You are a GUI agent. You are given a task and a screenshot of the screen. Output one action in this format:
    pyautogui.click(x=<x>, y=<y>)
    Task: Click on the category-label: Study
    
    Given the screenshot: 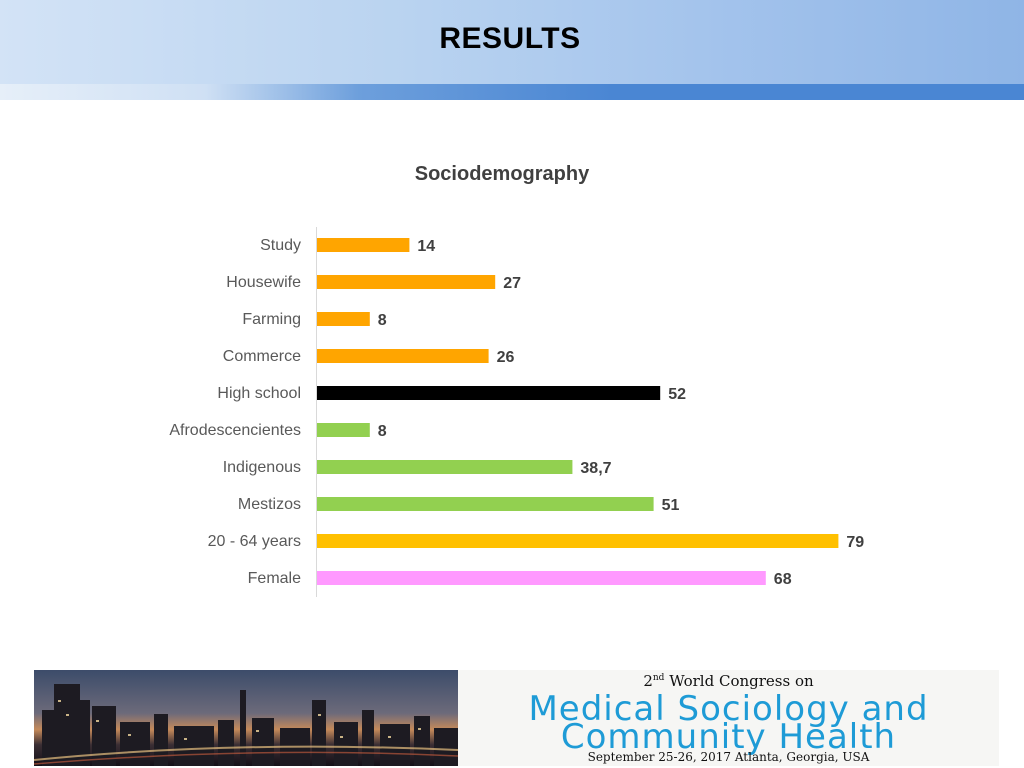 What is the action you would take?
    pyautogui.click(x=280, y=245)
    